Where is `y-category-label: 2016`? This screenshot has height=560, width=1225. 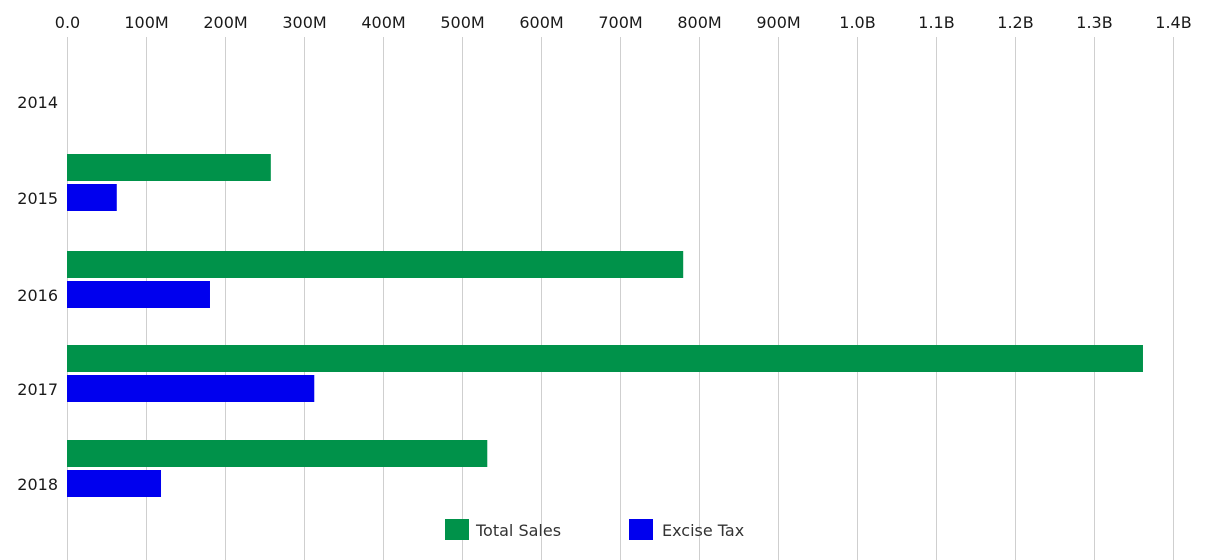 y-category-label: 2016 is located at coordinates (37, 295).